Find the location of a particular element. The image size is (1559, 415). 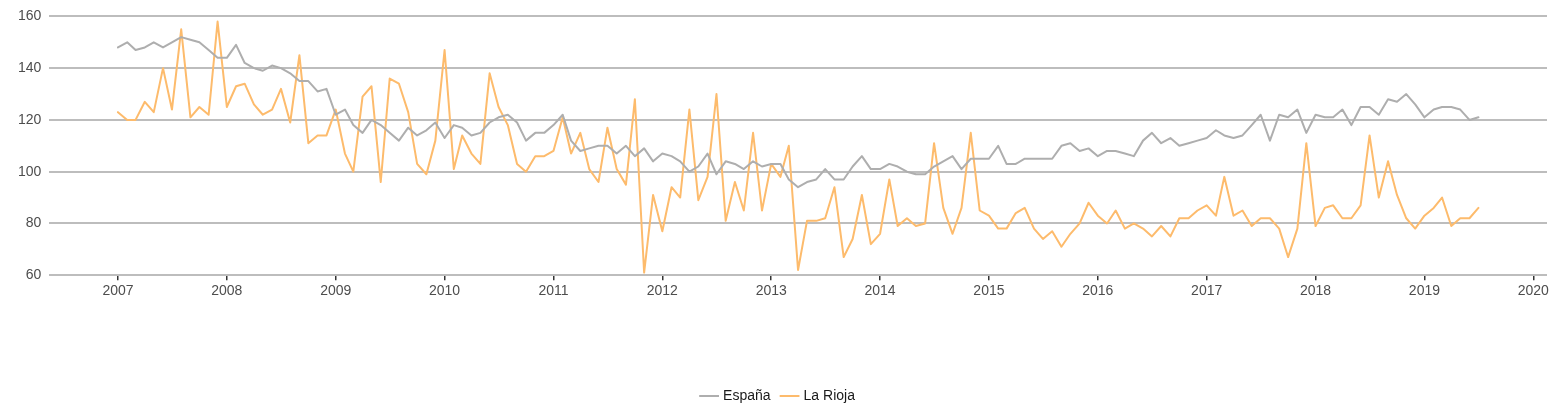

x-tick-label: 2013 is located at coordinates (771, 290).